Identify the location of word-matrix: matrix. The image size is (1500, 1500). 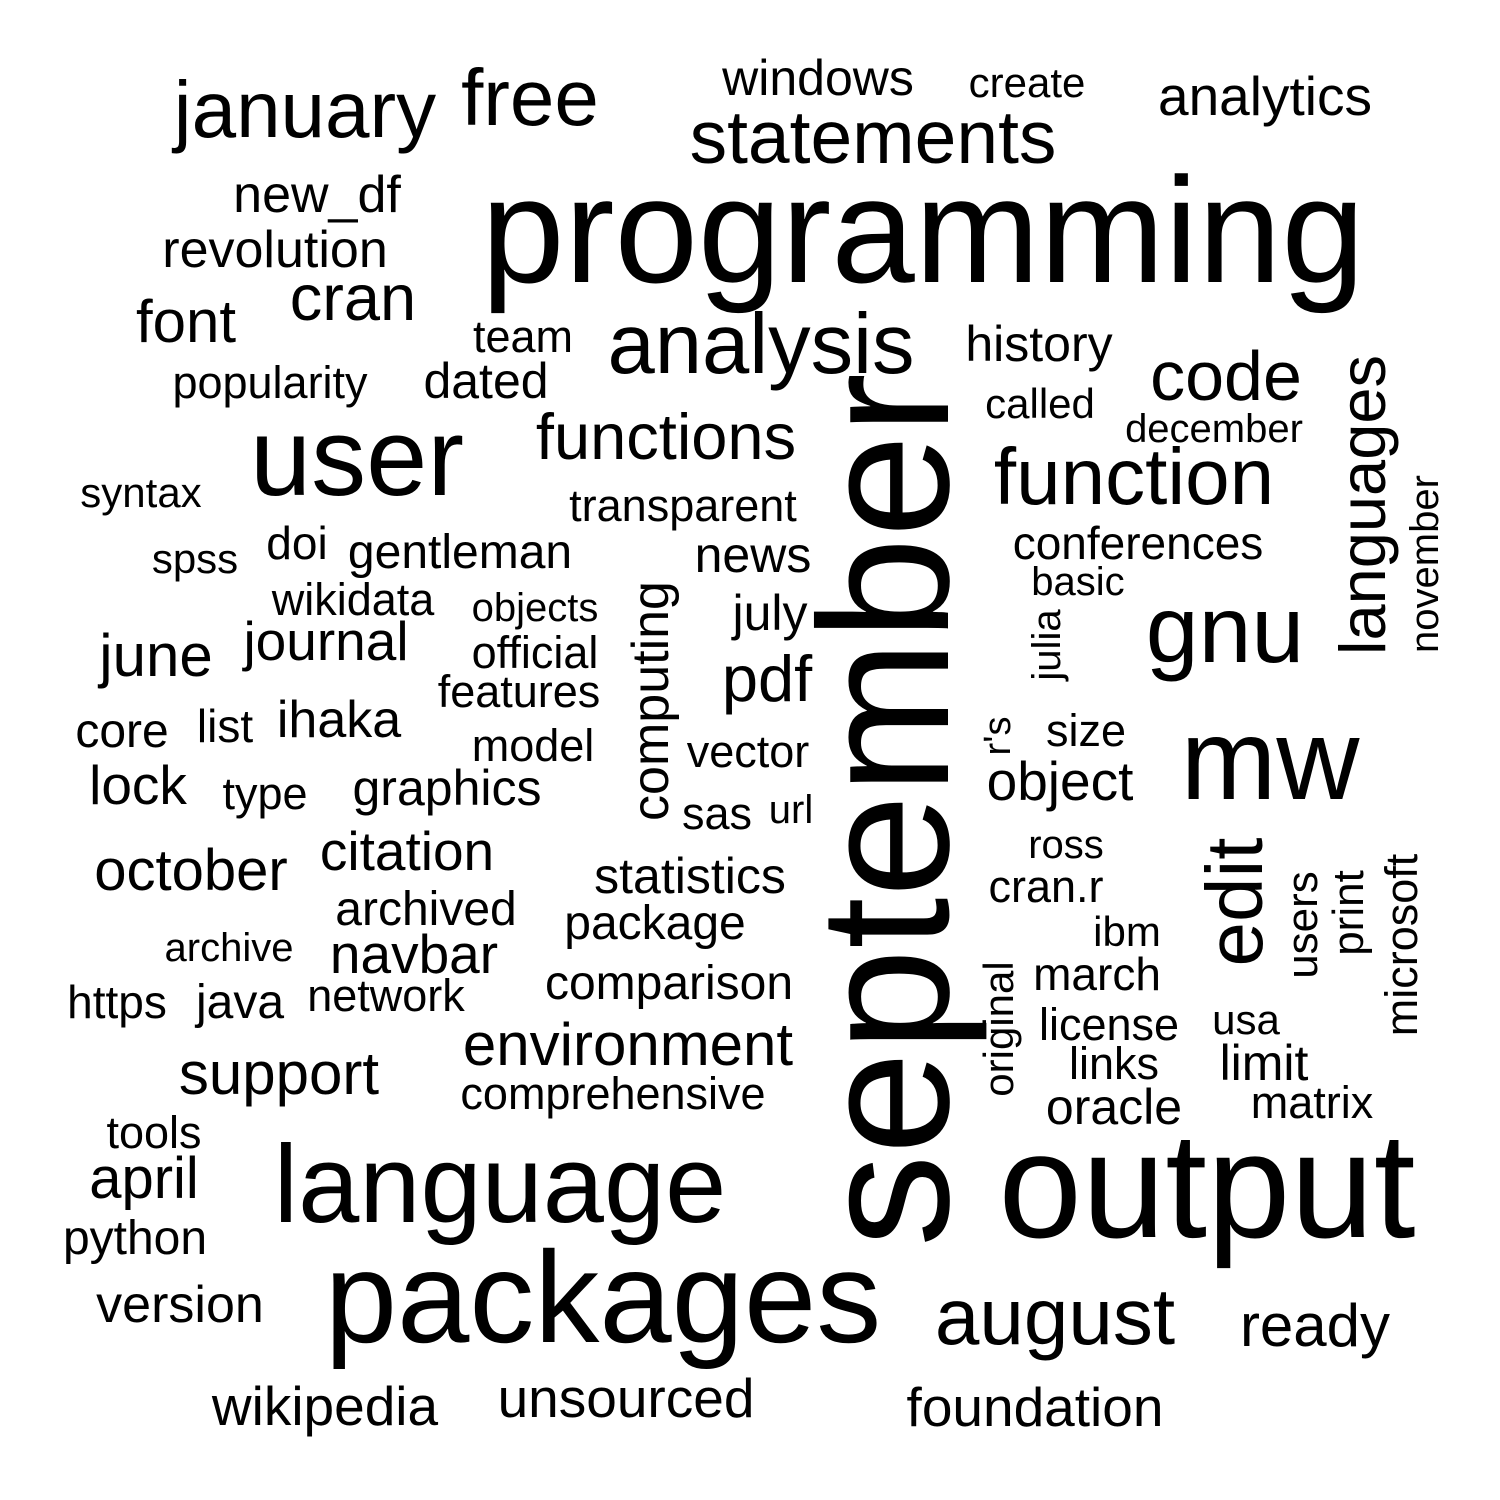
(1312, 1102).